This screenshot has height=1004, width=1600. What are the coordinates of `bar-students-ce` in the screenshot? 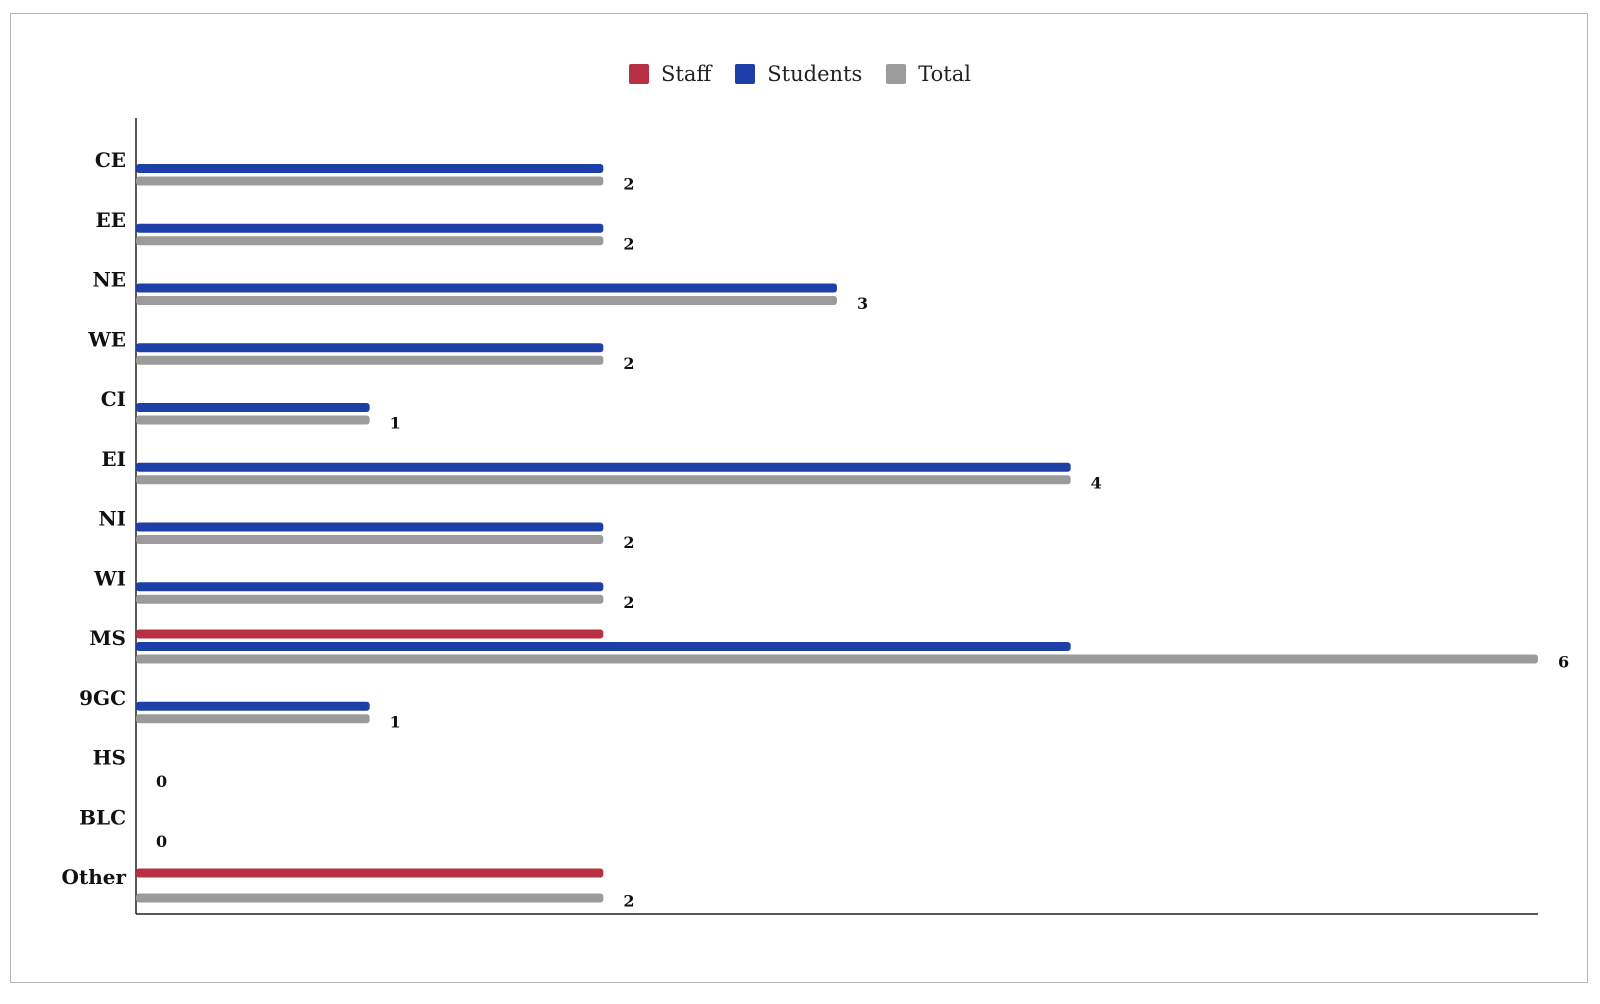 It's located at (370, 168).